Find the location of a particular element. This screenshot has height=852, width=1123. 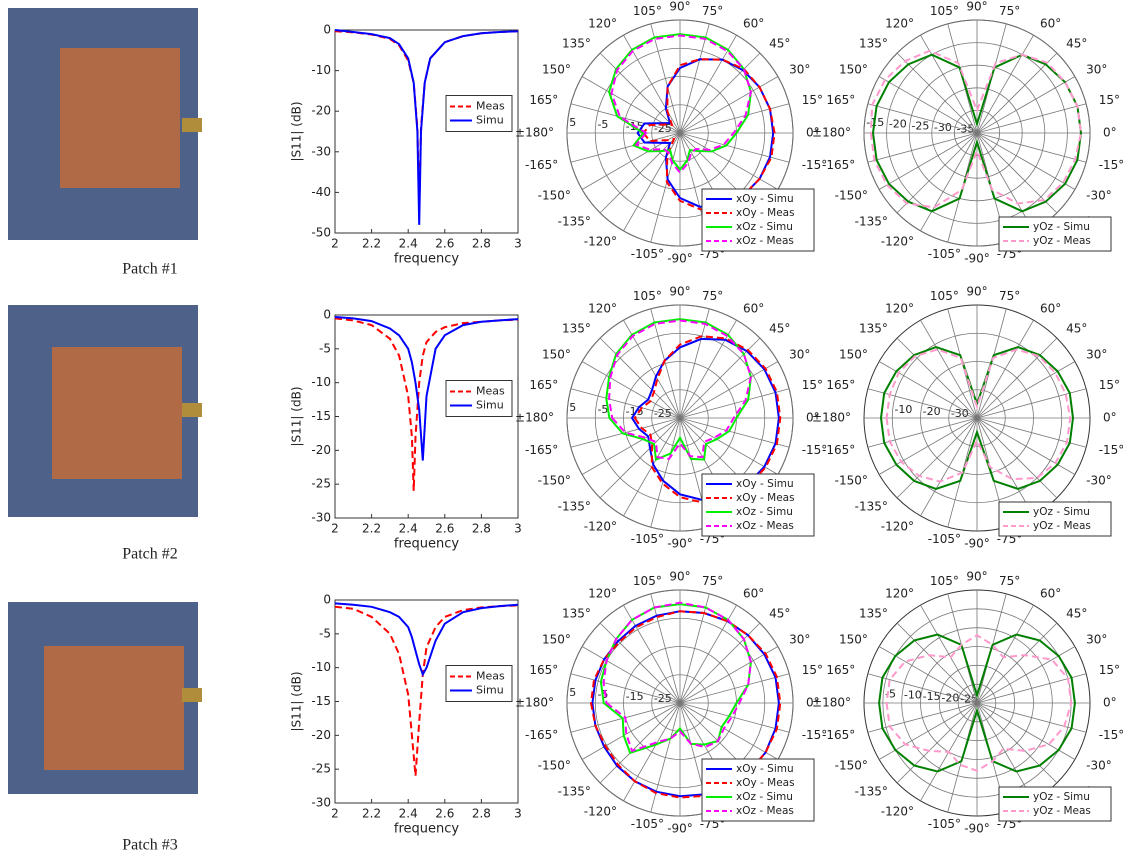

legend-label: Simu is located at coordinates (490, 120).